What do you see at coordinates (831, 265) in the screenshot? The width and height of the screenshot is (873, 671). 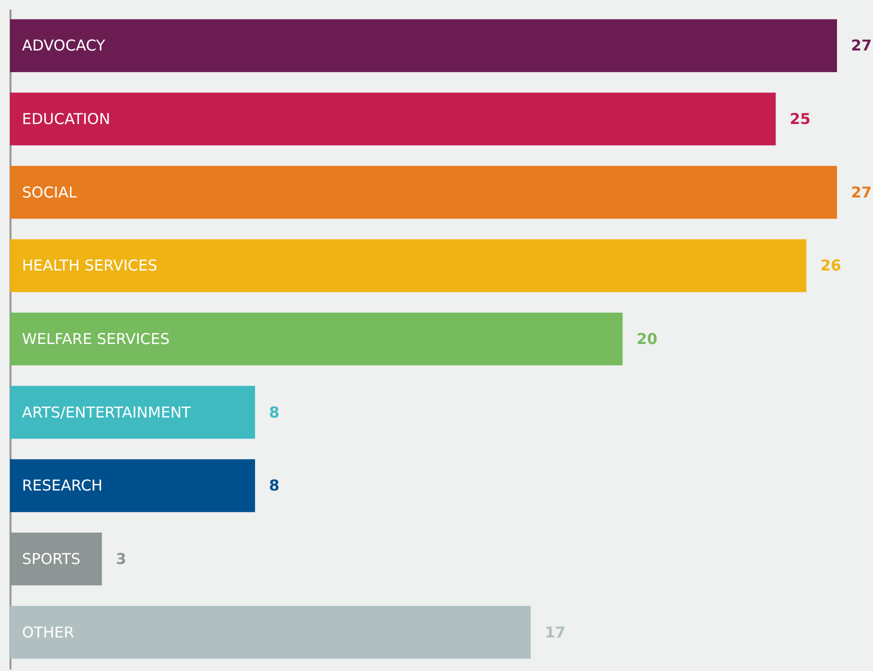 I see `data-label: 26` at bounding box center [831, 265].